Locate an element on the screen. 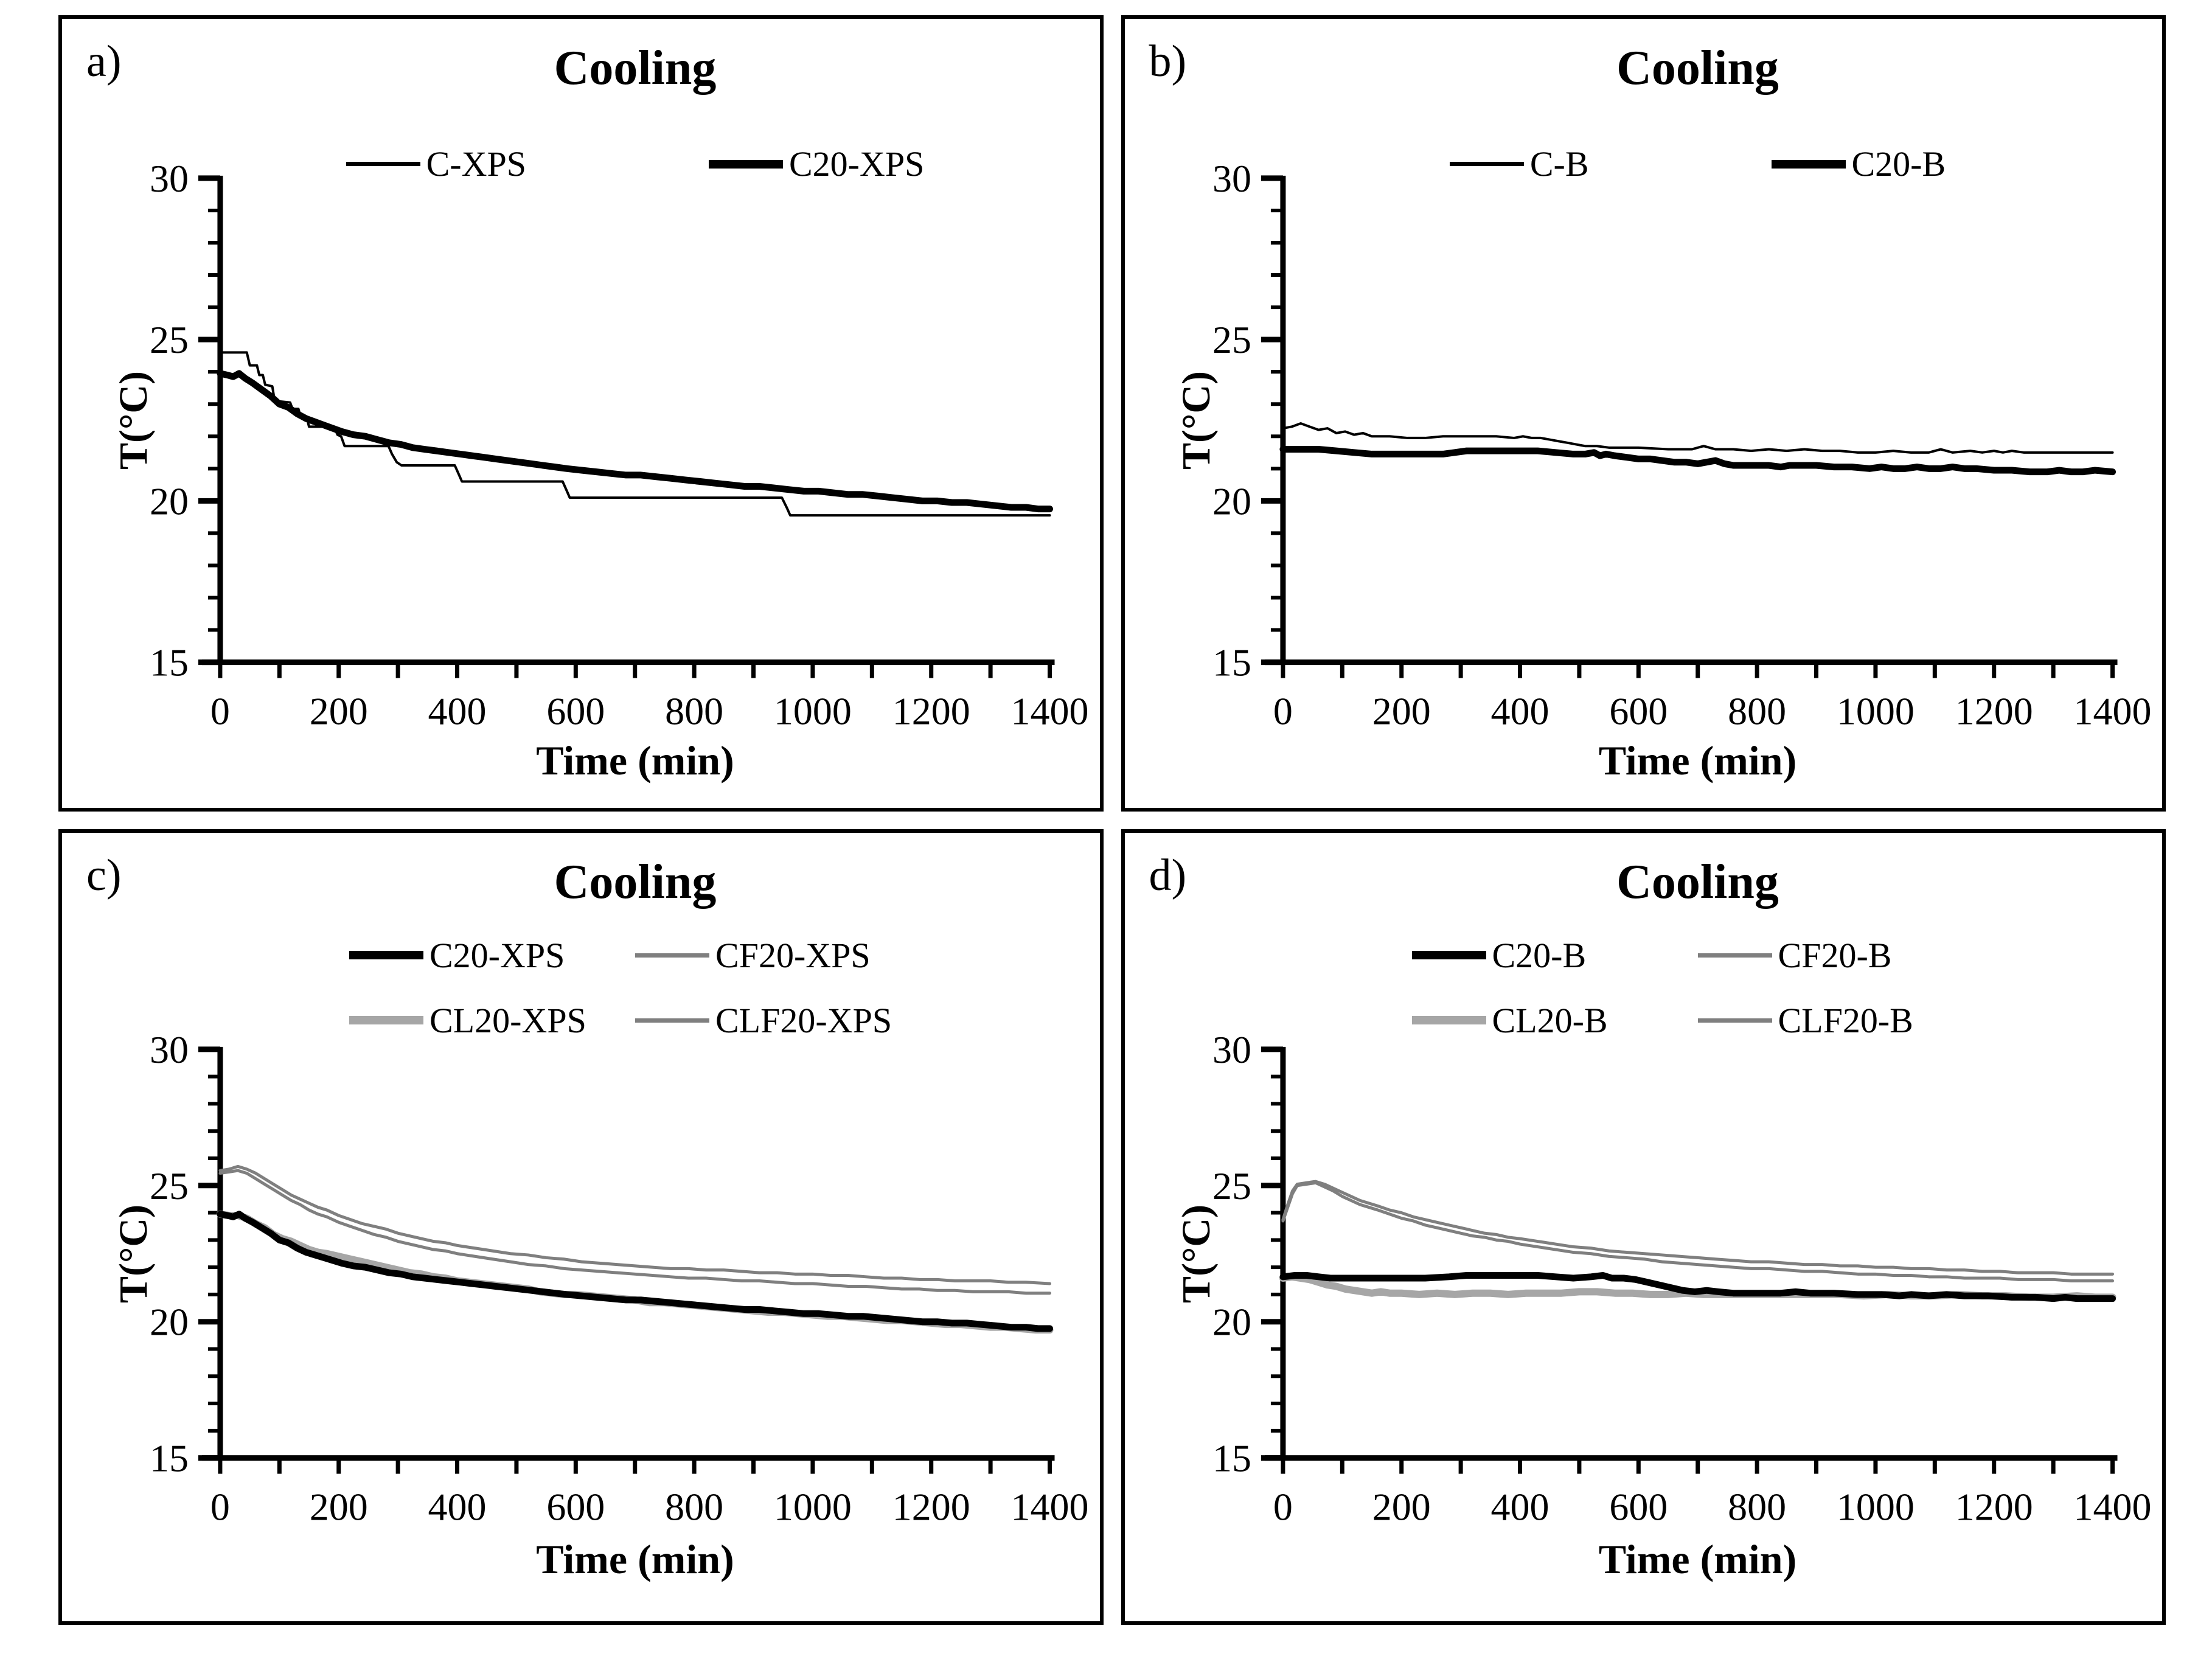 The height and width of the screenshot is (1662, 2212). legend-item-CF20-XPS: CF20-XPS is located at coordinates (778, 955).